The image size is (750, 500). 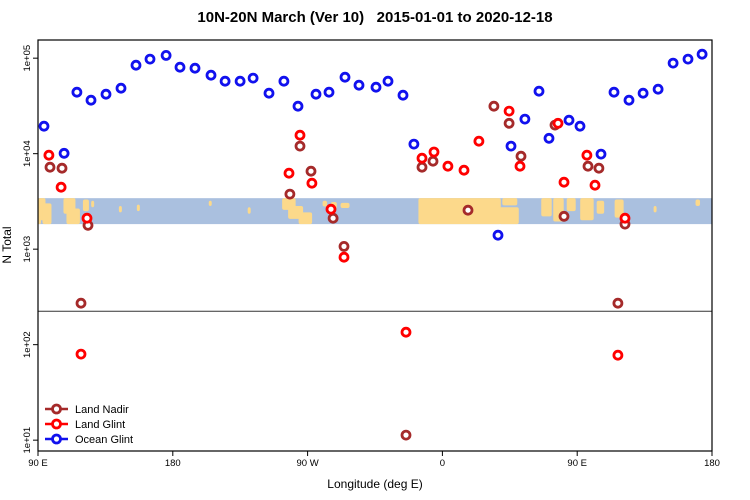 What do you see at coordinates (100, 425) in the screenshot?
I see `legend-label: Land Glint` at bounding box center [100, 425].